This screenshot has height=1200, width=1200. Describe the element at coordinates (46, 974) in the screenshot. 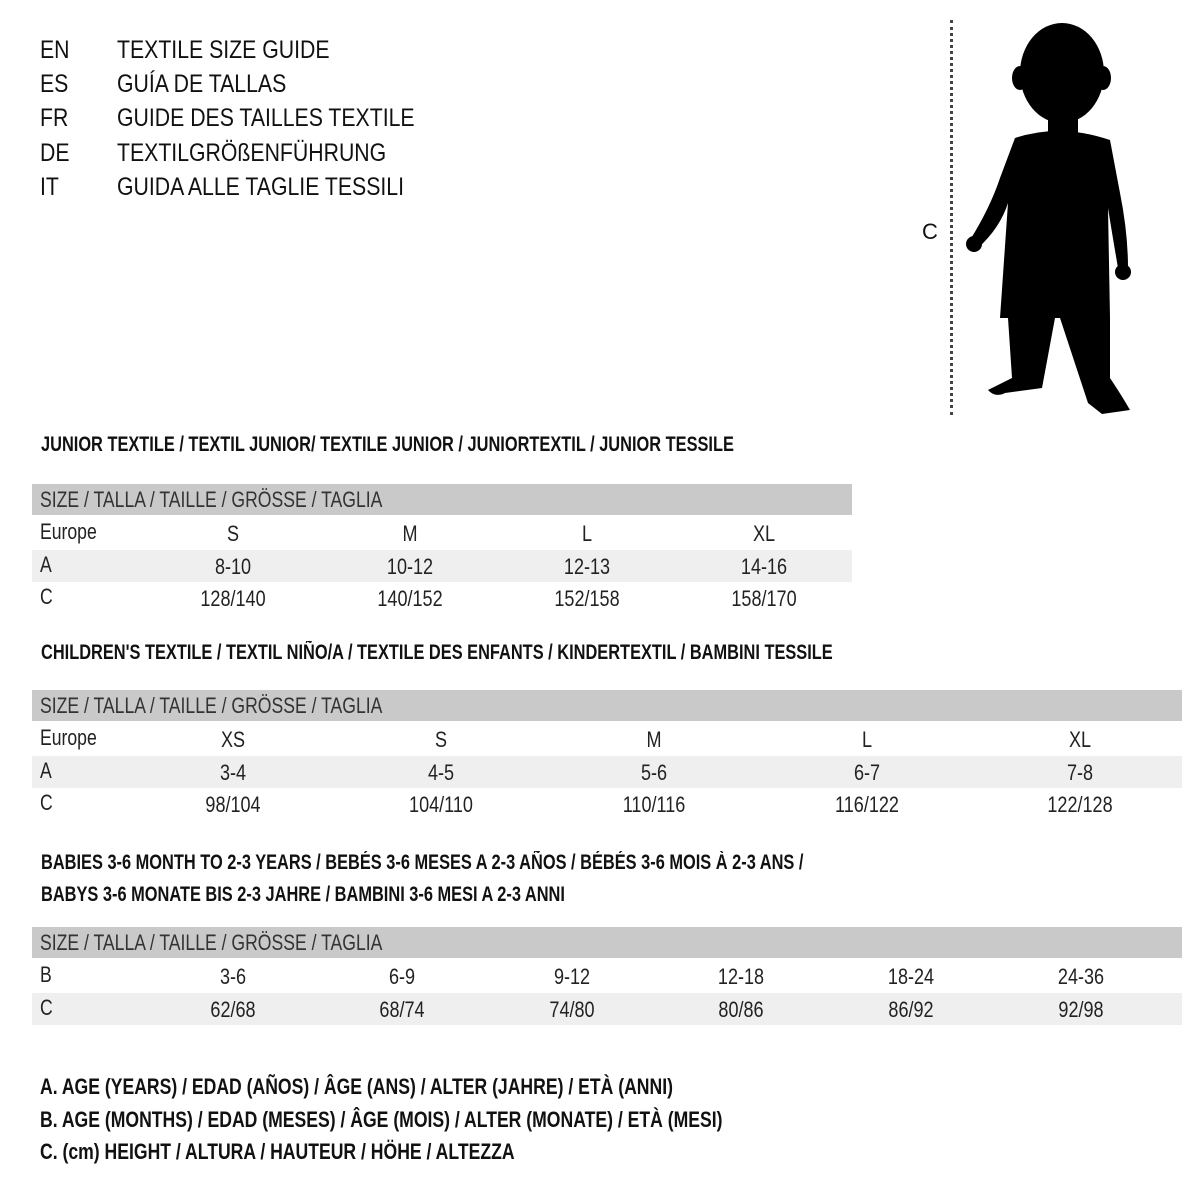

I see `row-label: B` at that location.